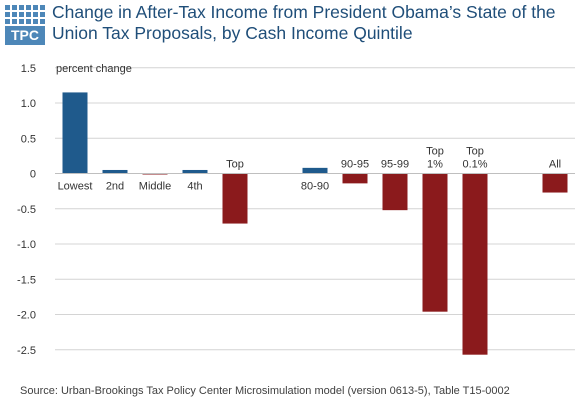 This screenshot has height=401, width=580. What do you see at coordinates (26, 316) in the screenshot?
I see `y-tick-label: -2.0` at bounding box center [26, 316].